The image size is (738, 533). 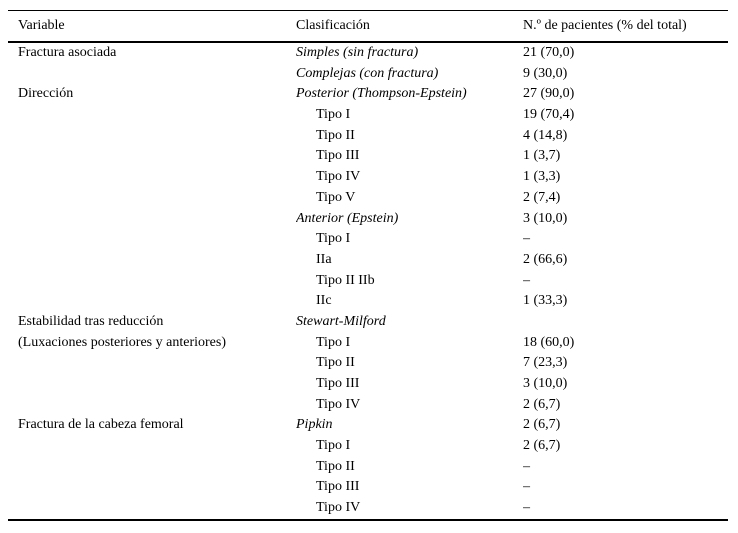 I want to click on table-row: Tipo I –, so click(x=368, y=239).